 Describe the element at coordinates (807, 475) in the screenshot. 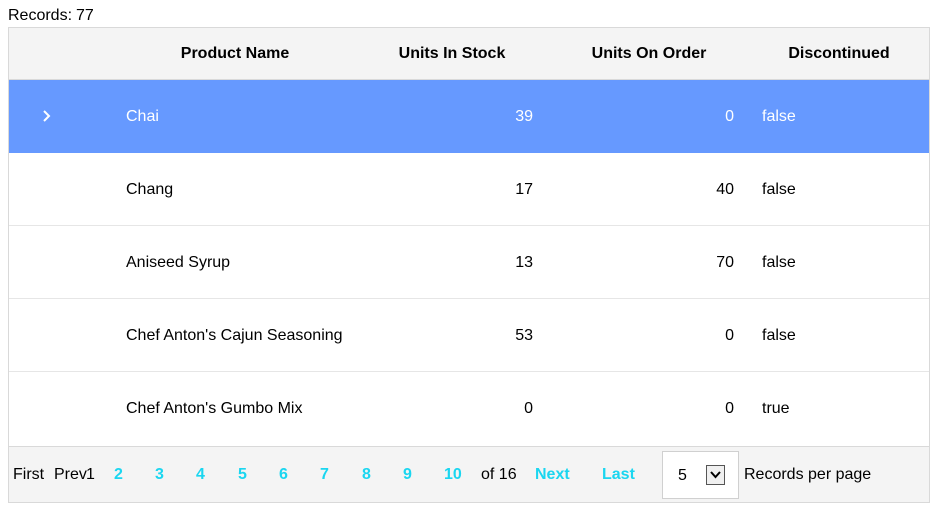

I see `page-size-label: Records per page` at that location.